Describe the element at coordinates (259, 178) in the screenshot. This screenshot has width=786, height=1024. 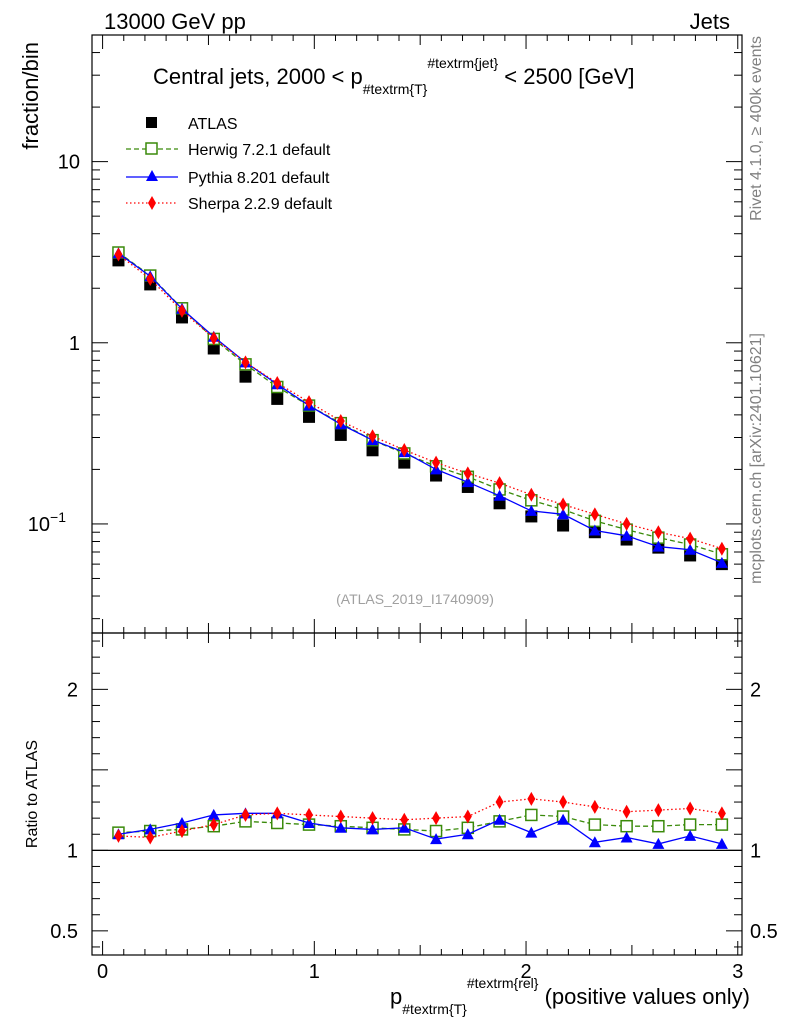
I see `legend-label-pythia: Pythia 8.201 default` at that location.